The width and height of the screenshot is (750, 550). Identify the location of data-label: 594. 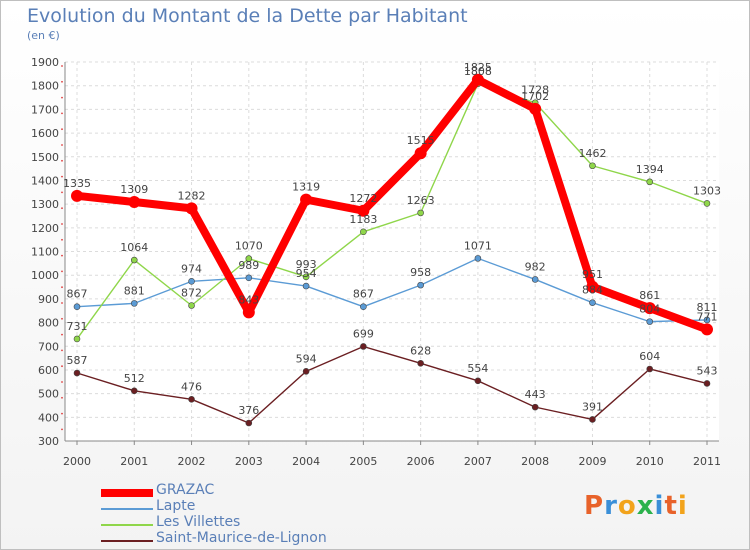
(306, 358).